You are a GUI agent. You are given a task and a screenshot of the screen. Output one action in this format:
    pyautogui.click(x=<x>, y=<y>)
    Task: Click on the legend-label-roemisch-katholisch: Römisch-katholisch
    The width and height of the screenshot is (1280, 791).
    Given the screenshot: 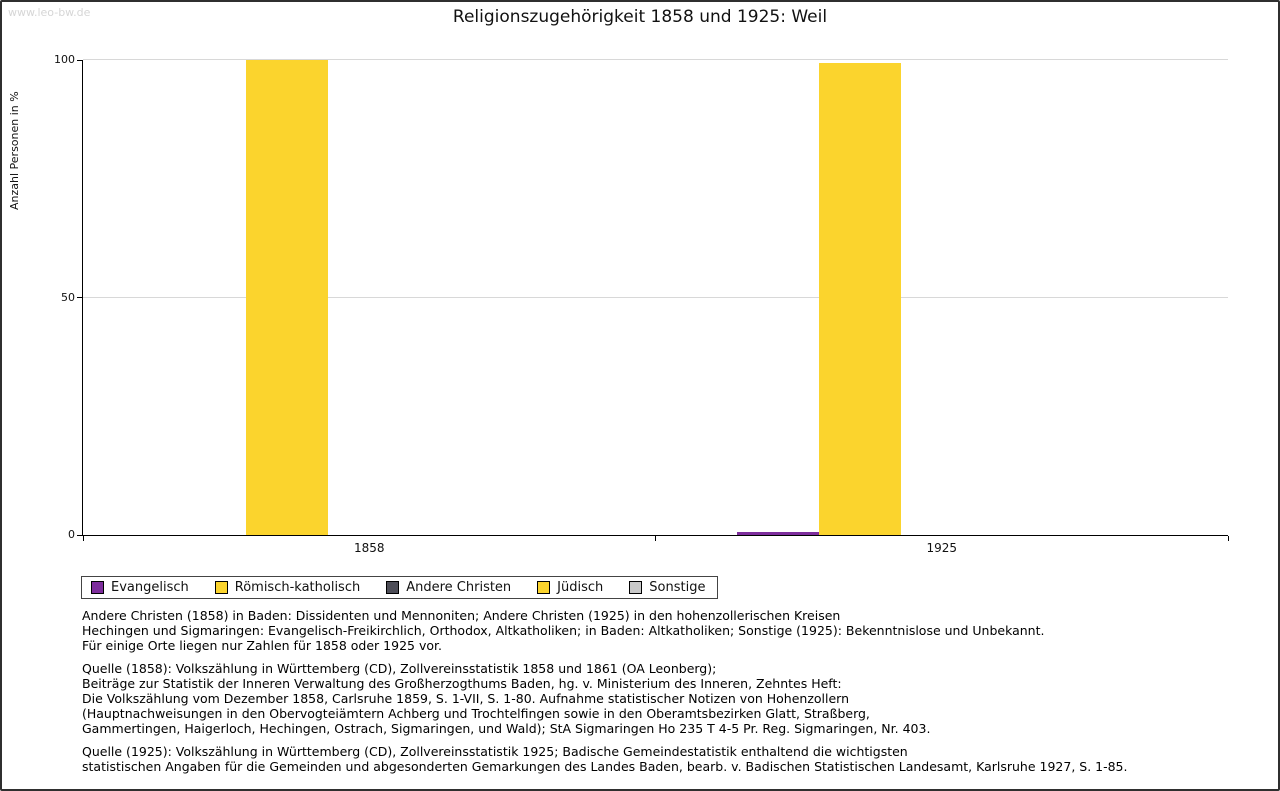 What is the action you would take?
    pyautogui.click(x=297, y=587)
    